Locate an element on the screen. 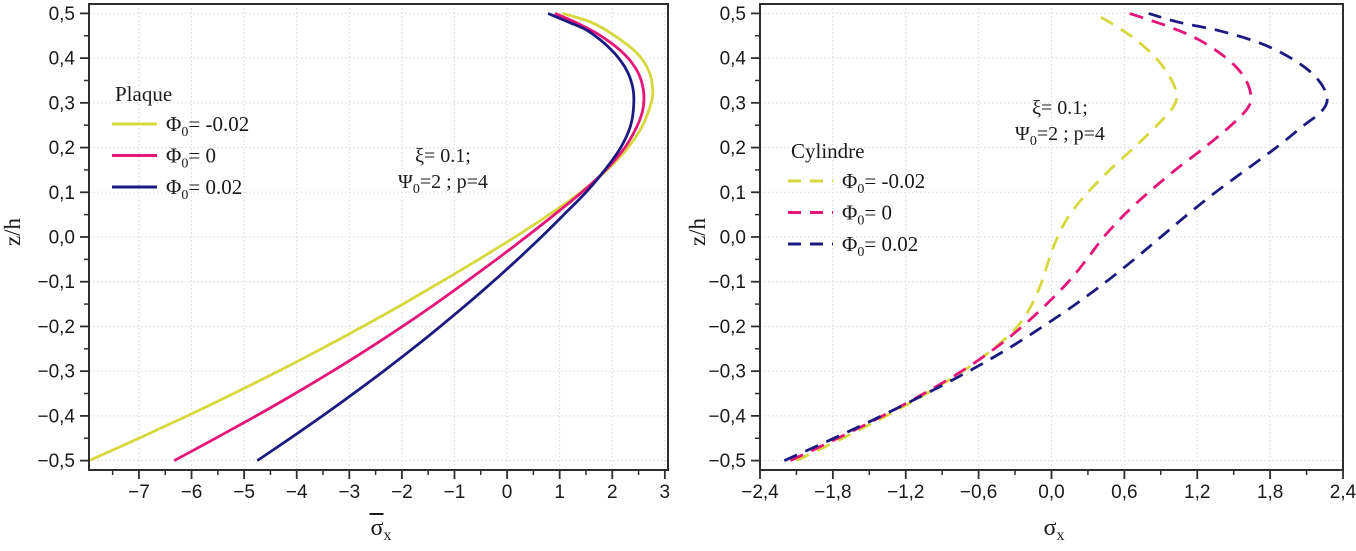 This screenshot has height=551, width=1356. x-tick-label: −1 is located at coordinates (455, 492).